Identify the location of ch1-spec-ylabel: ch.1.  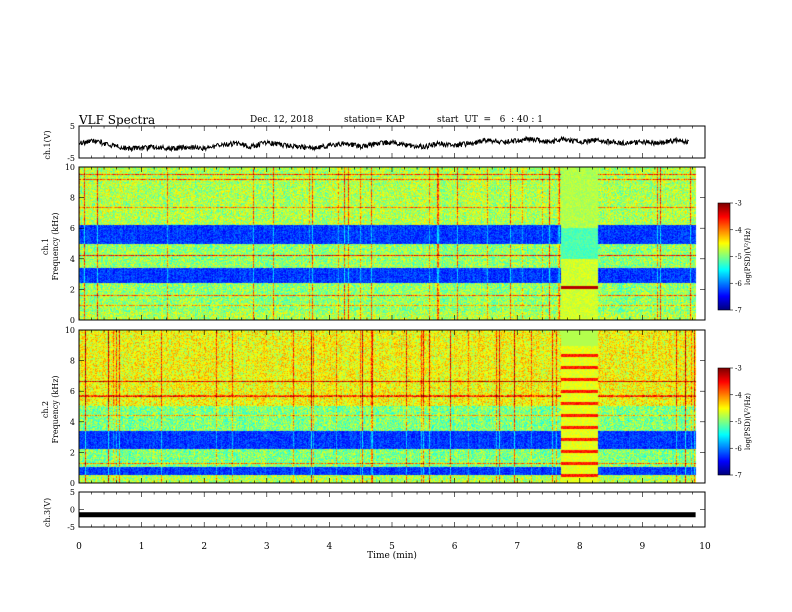
(45, 246).